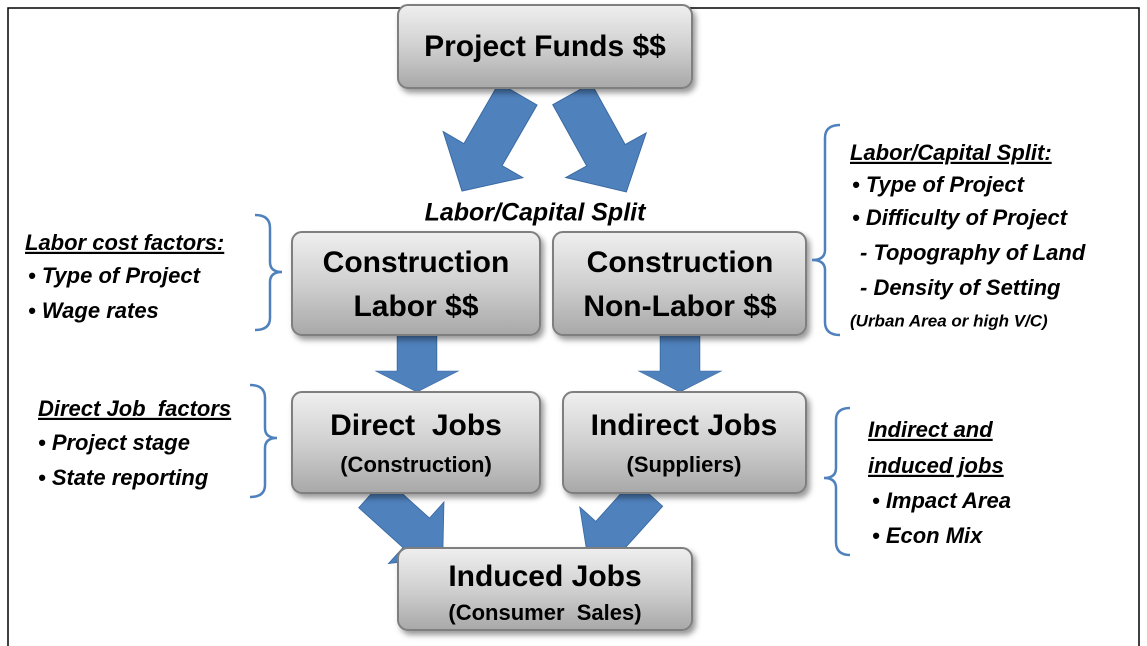 This screenshot has width=1147, height=646. What do you see at coordinates (680, 306) in the screenshot?
I see `node-label: Non-Labor $$` at bounding box center [680, 306].